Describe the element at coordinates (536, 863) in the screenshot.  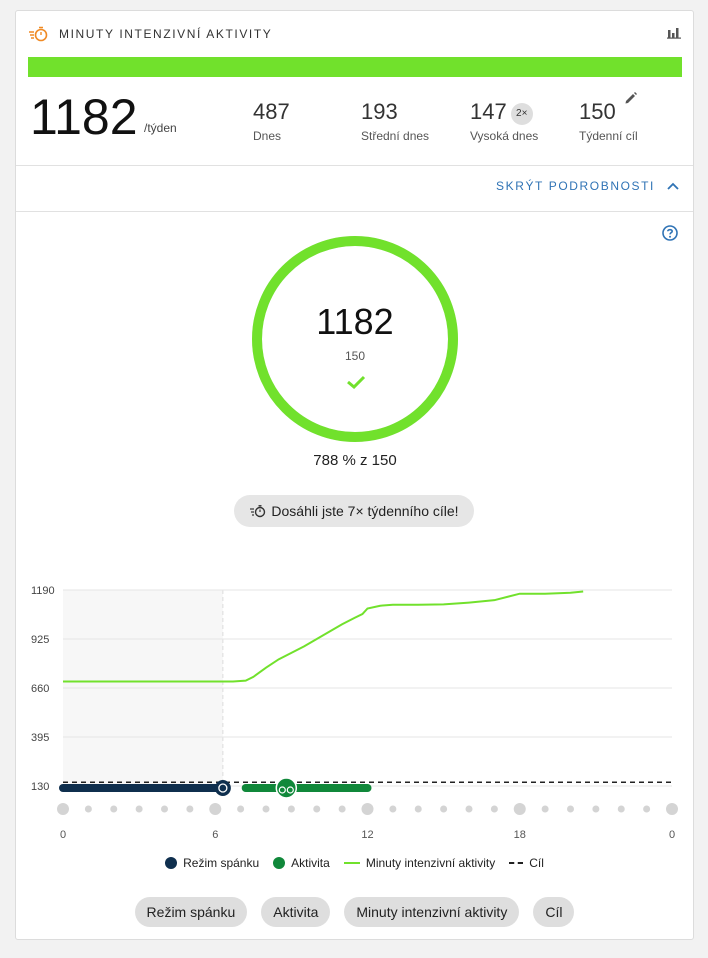
I see `legend-goal-label: Cíl` at that location.